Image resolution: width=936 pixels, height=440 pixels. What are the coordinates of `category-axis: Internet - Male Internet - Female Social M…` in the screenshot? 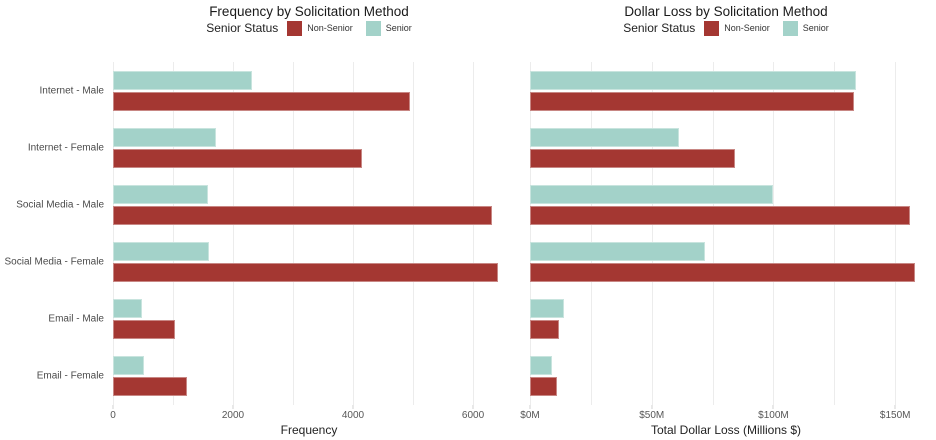 It's located at (56, 233).